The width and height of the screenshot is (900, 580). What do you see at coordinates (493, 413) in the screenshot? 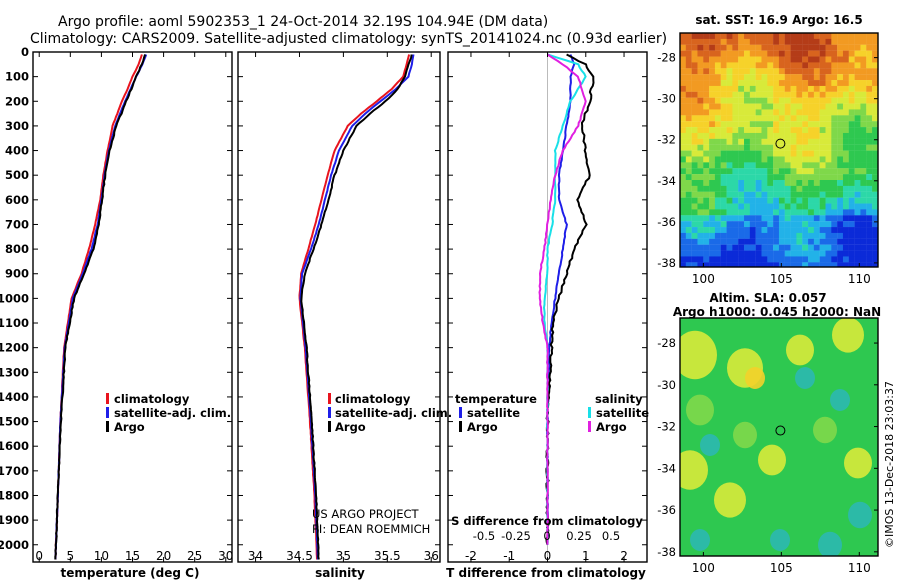
I see `legend-t-satellite: satellite` at bounding box center [493, 413].